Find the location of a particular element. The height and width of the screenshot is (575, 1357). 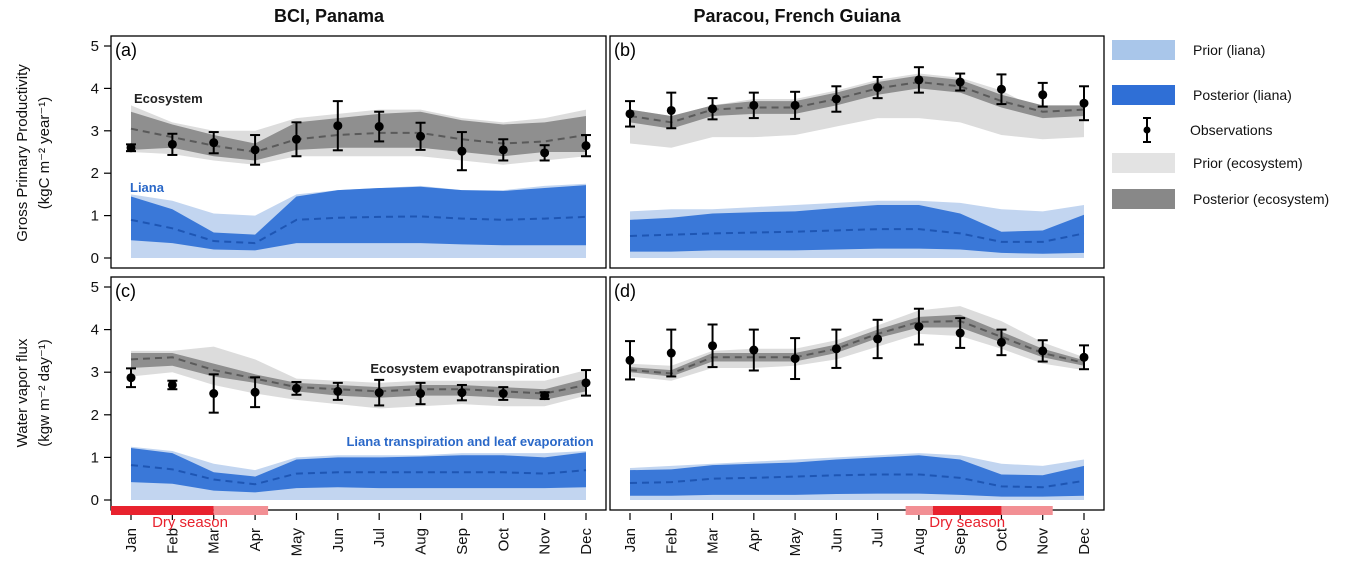

legend-item: Observations is located at coordinates (1207, 130).